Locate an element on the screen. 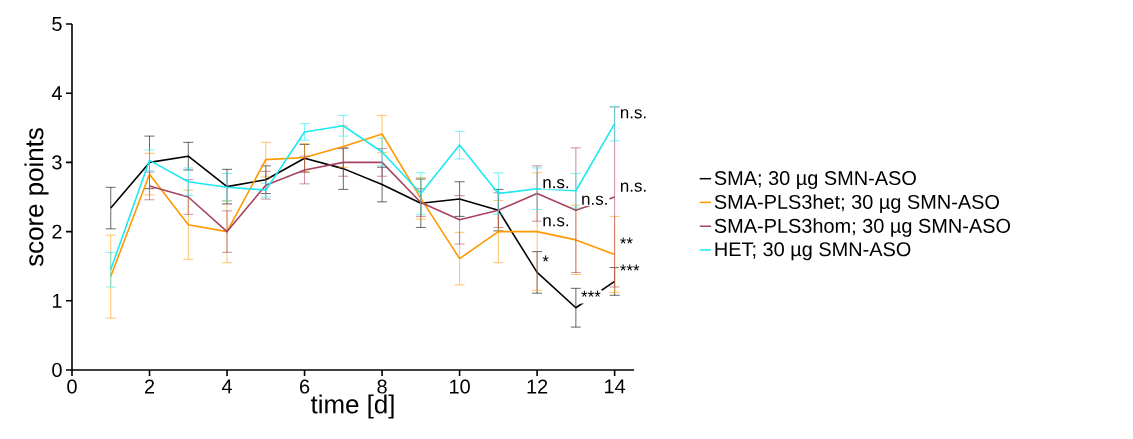 Image resolution: width=1133 pixels, height=439 pixels. legend-label: SMA-PLS3het; 30 µg SMN-ASO is located at coordinates (856, 203).